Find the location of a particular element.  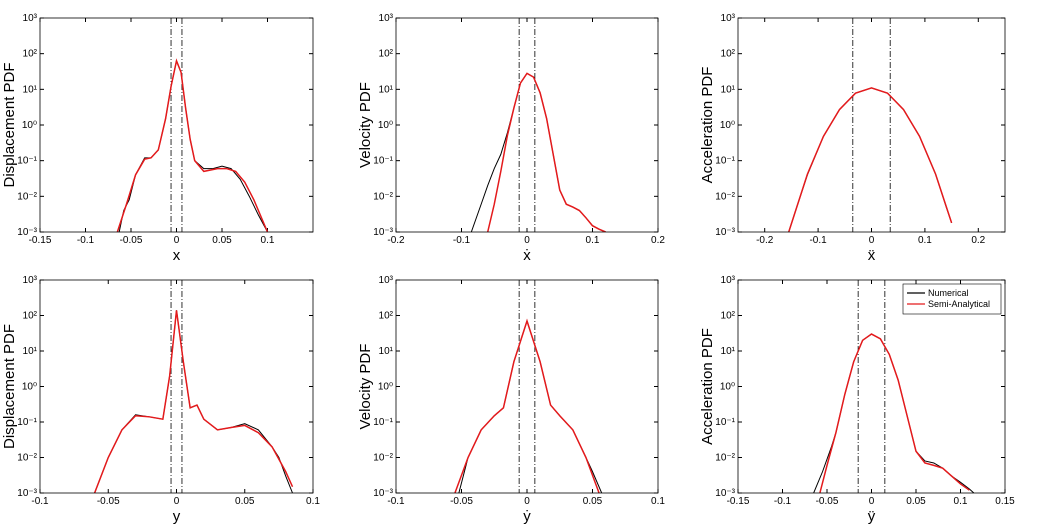

x-axis-label: x is located at coordinates (177, 255).